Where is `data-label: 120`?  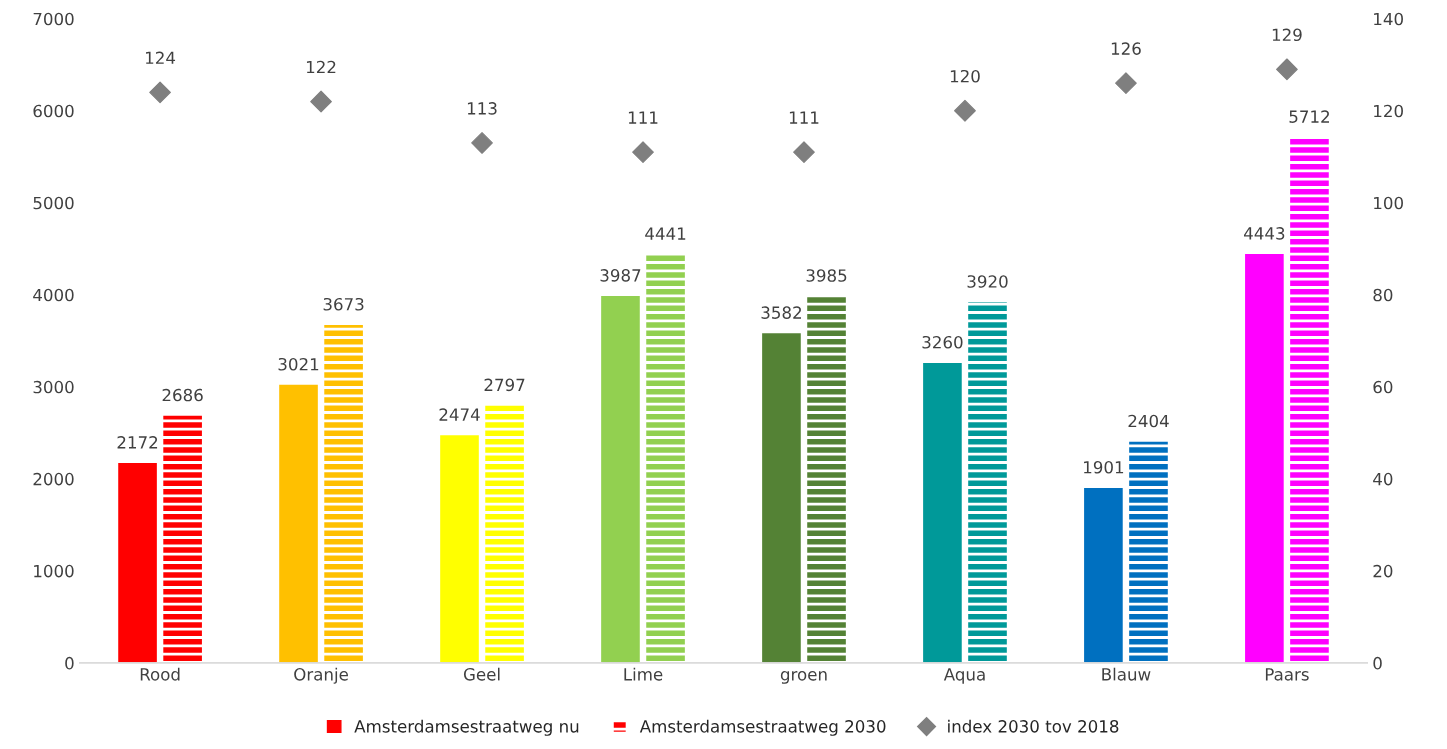 data-label: 120 is located at coordinates (965, 76).